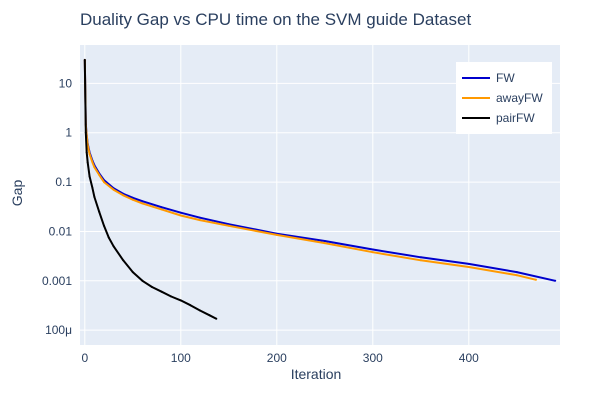 The image size is (600, 400). Describe the element at coordinates (58, 330) in the screenshot. I see `y-tick-label: 100μ` at that location.